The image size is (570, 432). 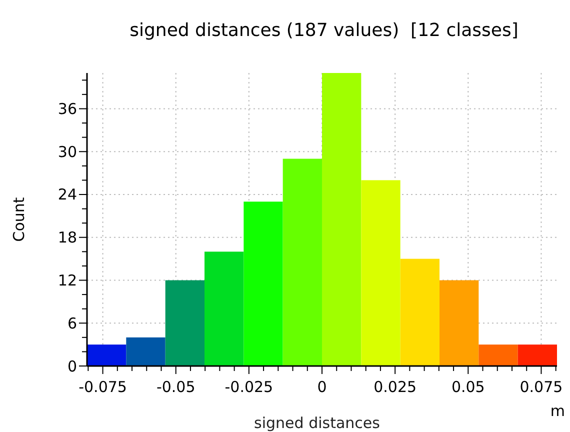 I want to click on text: m, so click(x=557, y=411).